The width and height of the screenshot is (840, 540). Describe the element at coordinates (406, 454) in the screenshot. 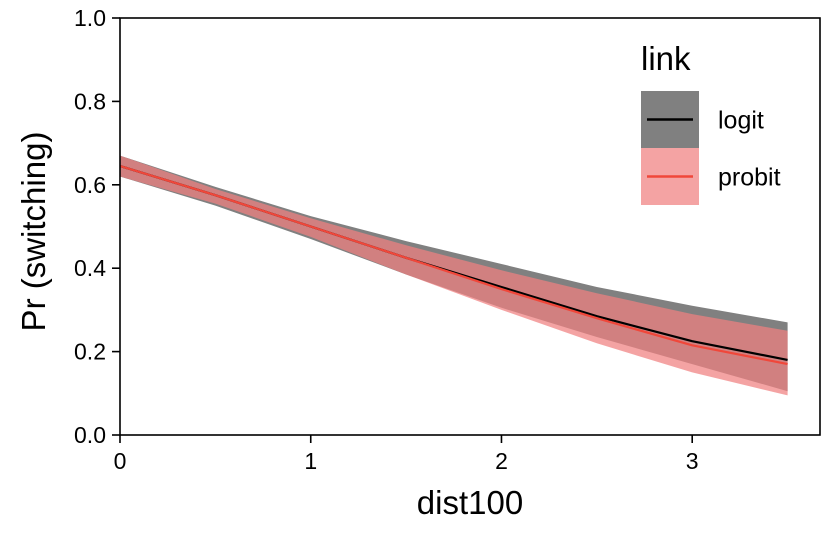

I see `x-axis: 0 1 2 3` at that location.